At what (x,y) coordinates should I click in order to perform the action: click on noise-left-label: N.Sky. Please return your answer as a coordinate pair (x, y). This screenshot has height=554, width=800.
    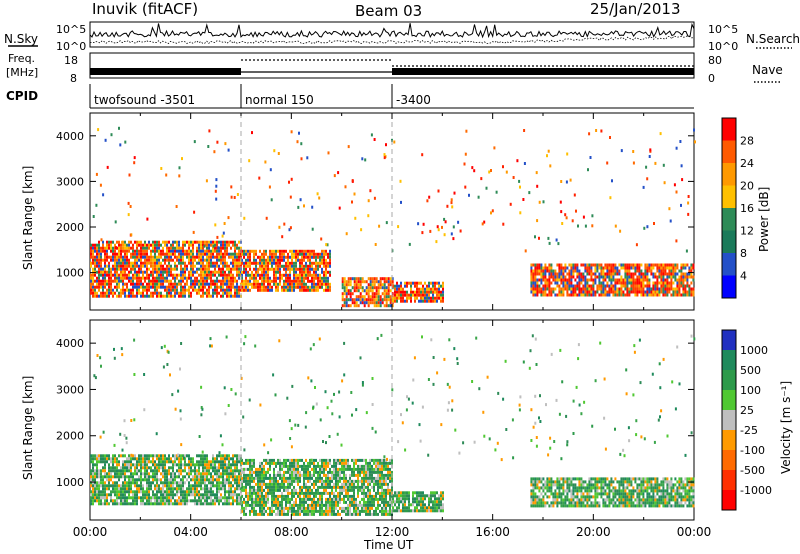
    Looking at the image, I should click on (21, 39).